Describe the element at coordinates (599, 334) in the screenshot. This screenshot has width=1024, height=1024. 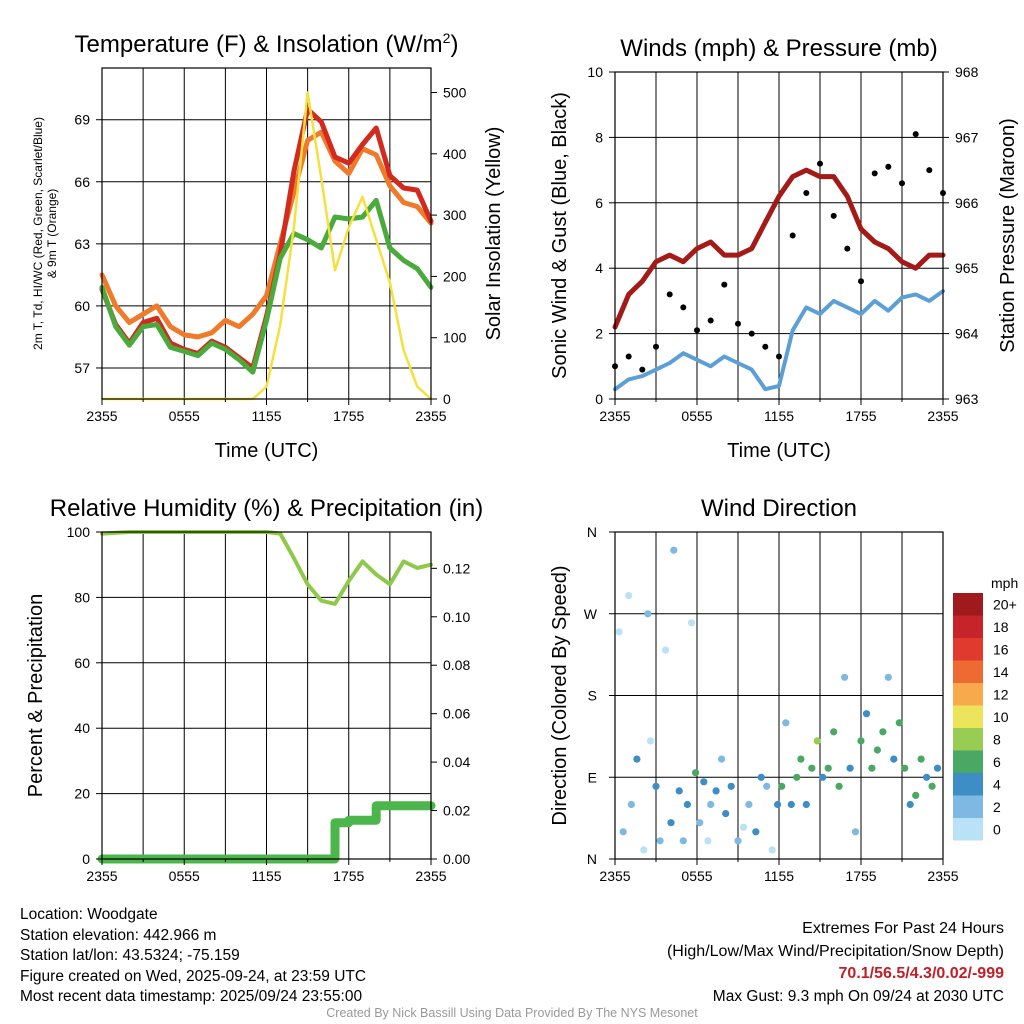
I see `y-left-tick-label-2-1: 2` at that location.